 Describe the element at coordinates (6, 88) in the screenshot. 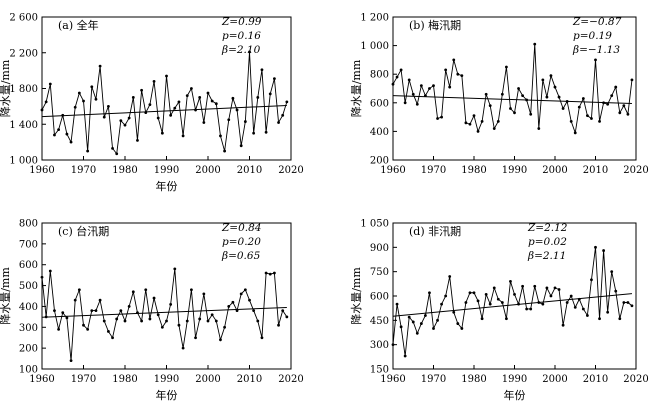

I see `panel-a-ylabel: 降水量/mm` at that location.